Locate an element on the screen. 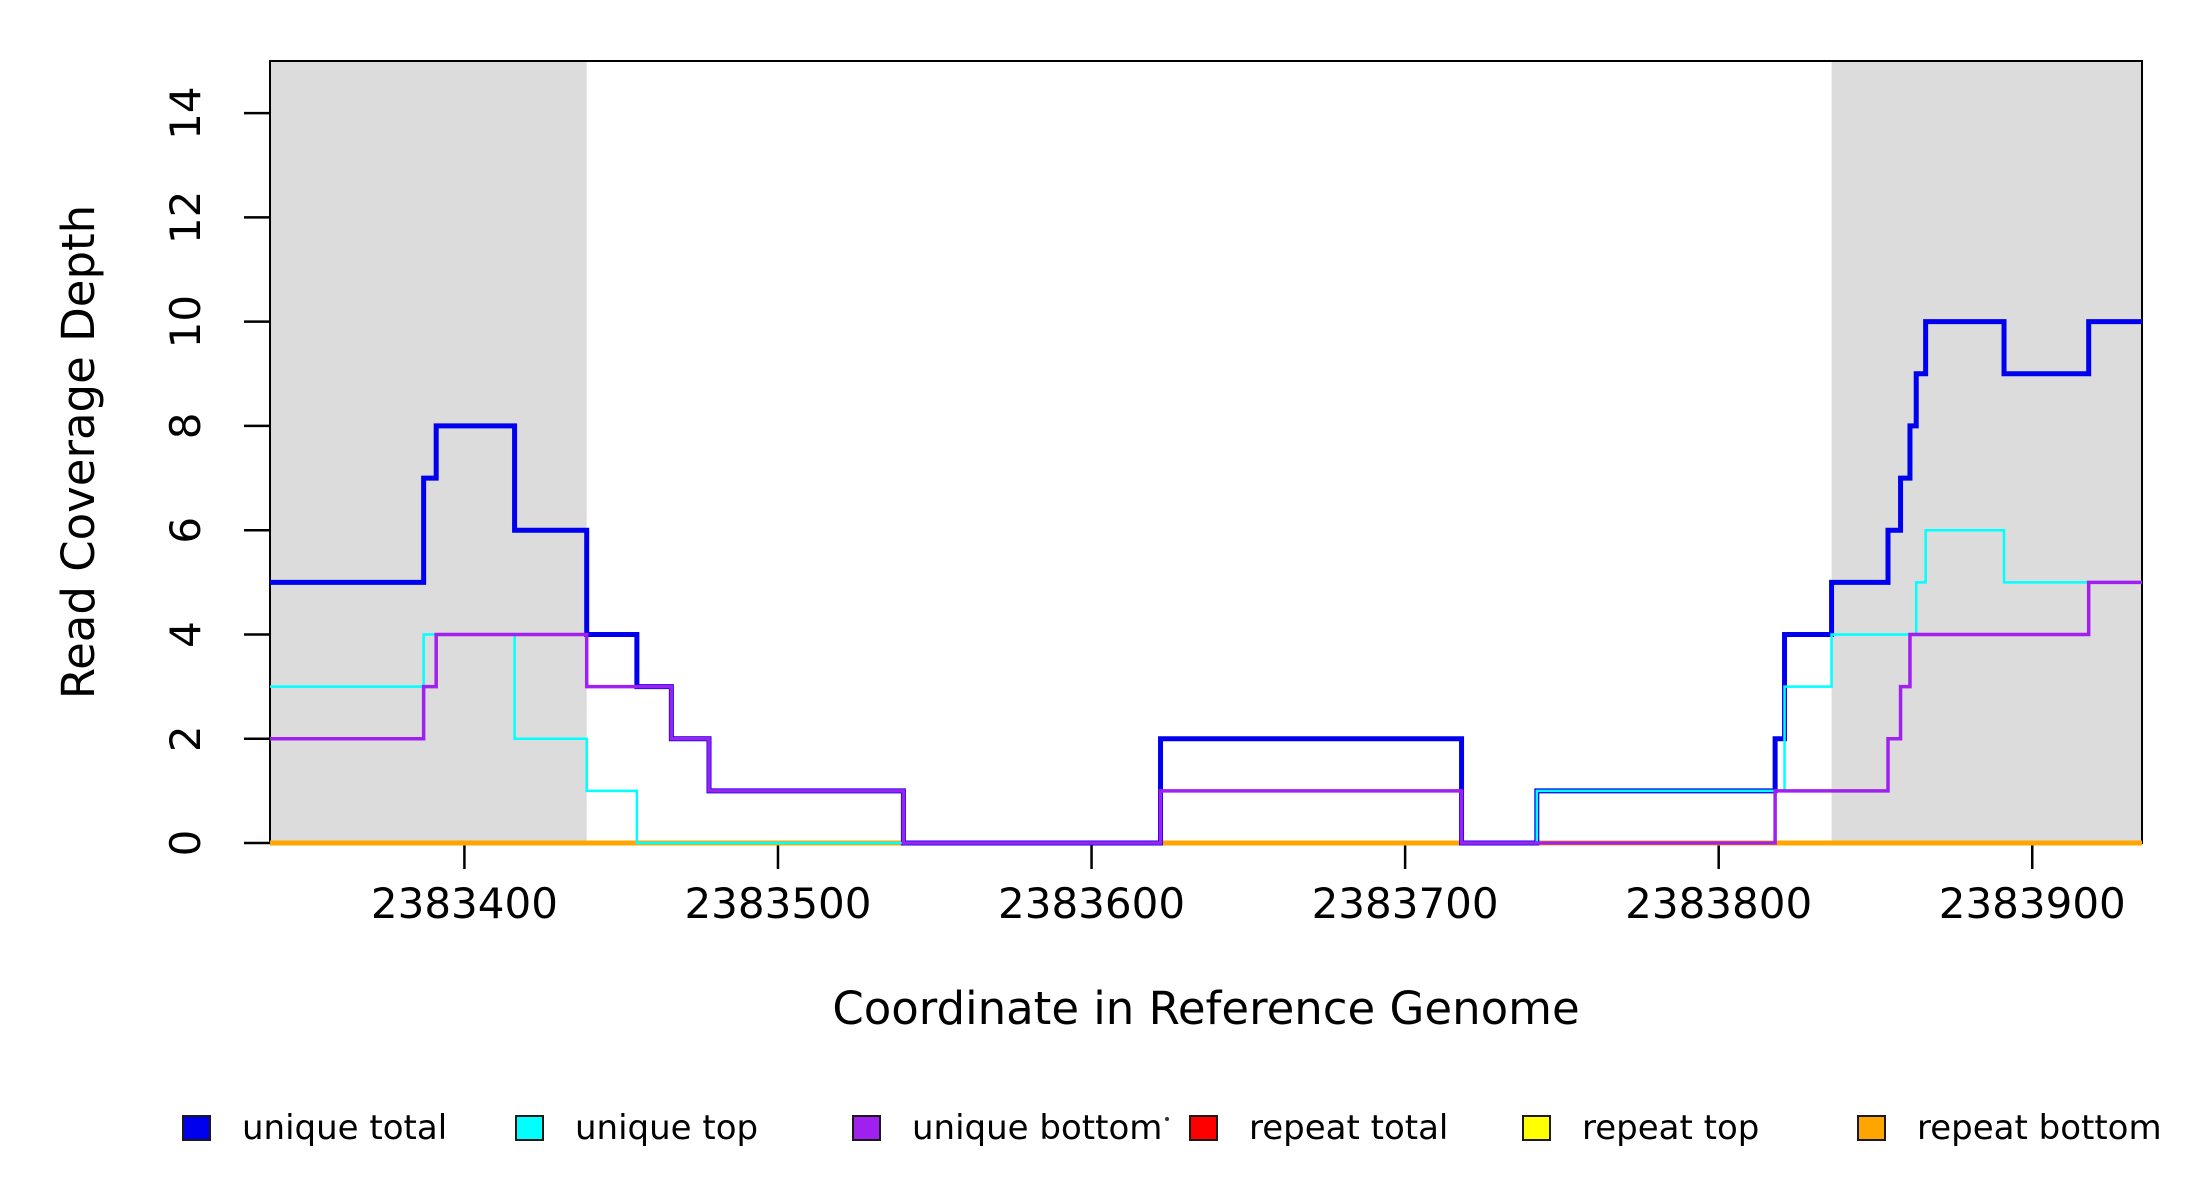 Image resolution: width=2200 pixels, height=1200 pixels. legend-label: unique top is located at coordinates (667, 1128).